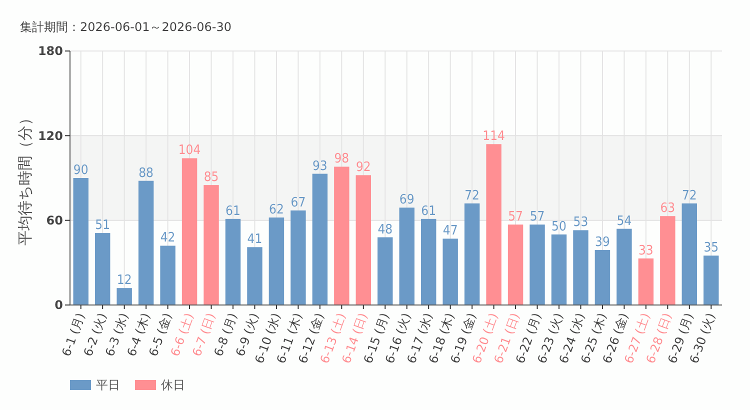  I want to click on data-label: 92, so click(363, 168).